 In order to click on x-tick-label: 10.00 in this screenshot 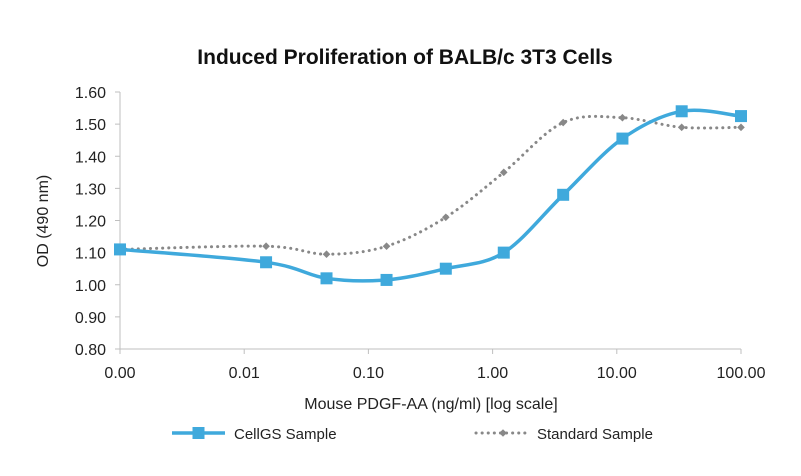, I will do `click(617, 373)`.